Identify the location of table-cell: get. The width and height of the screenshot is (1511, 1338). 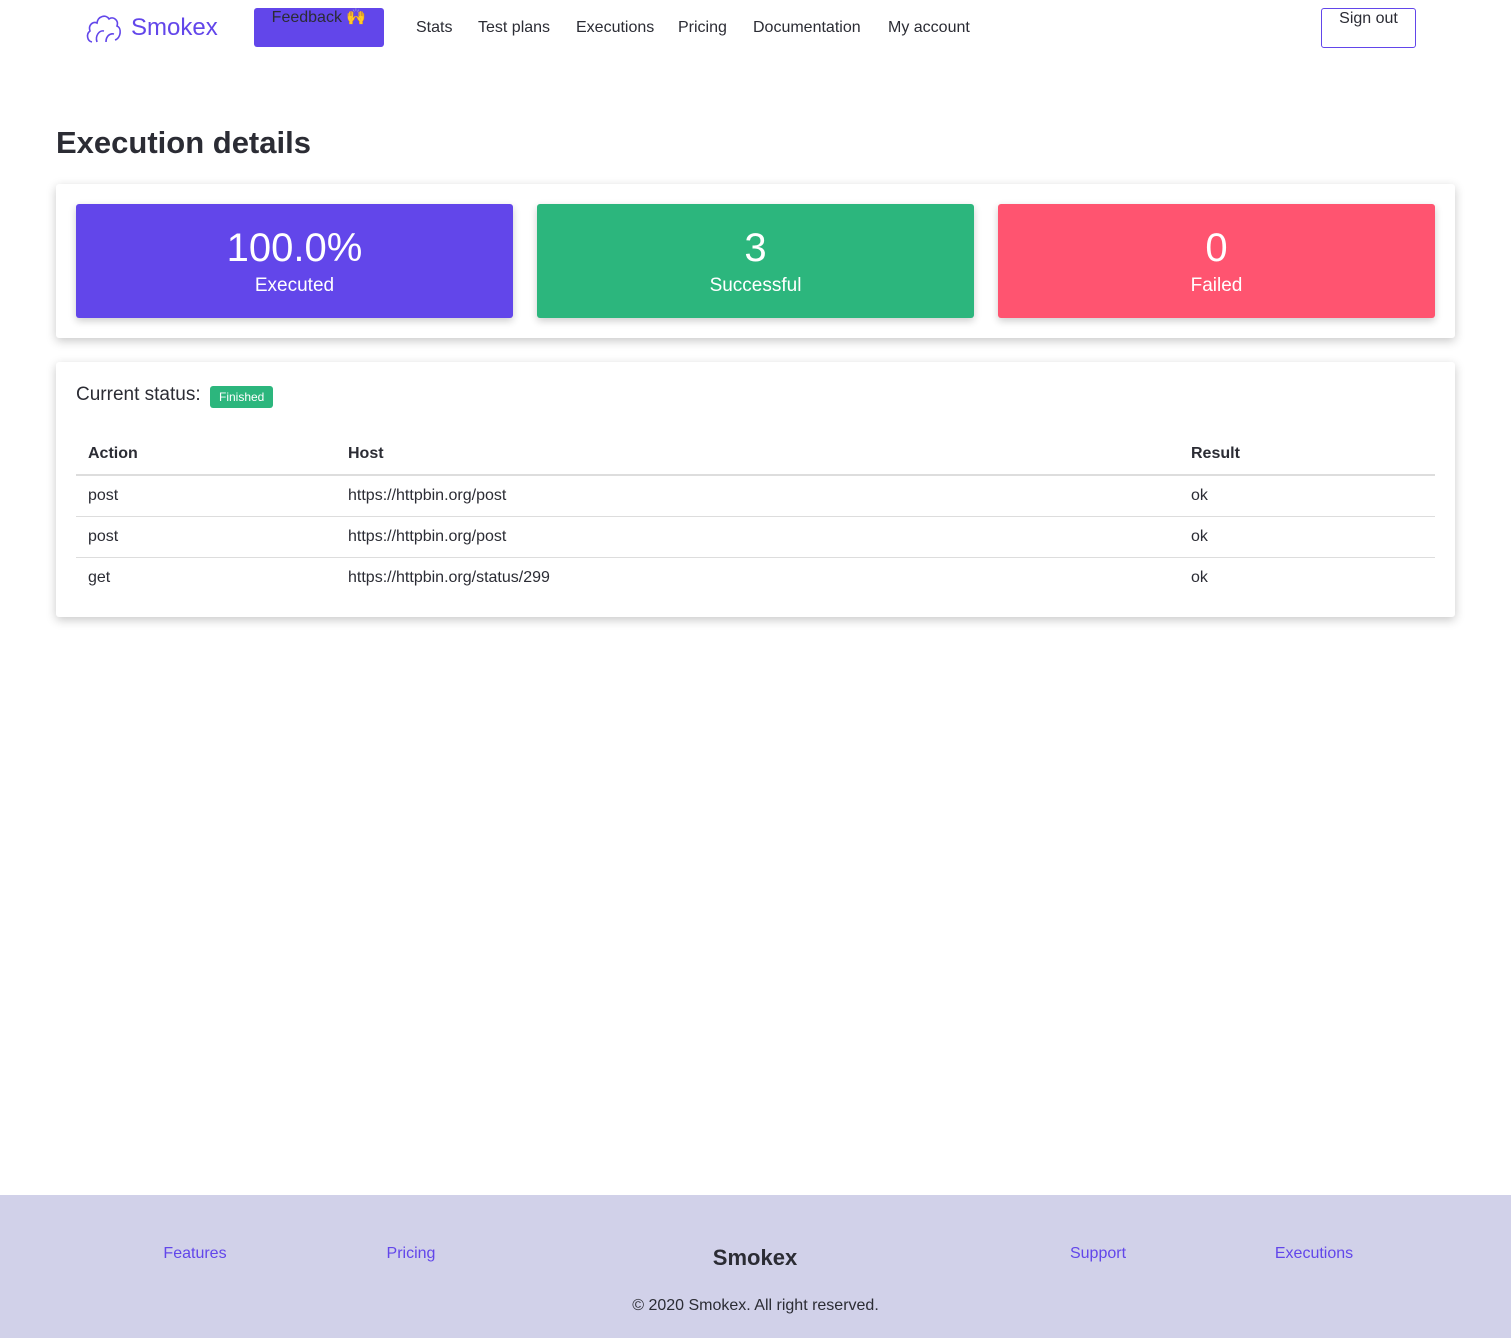
(99, 577).